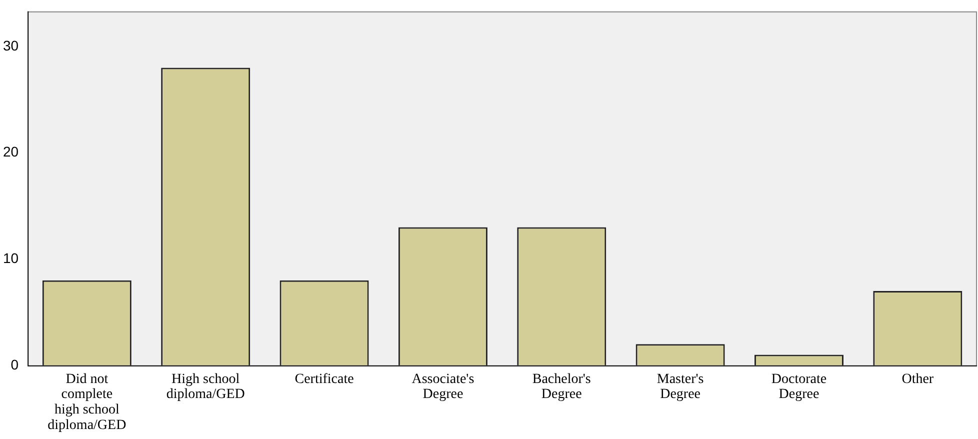  I want to click on y-tick-label: 0, so click(14, 364).